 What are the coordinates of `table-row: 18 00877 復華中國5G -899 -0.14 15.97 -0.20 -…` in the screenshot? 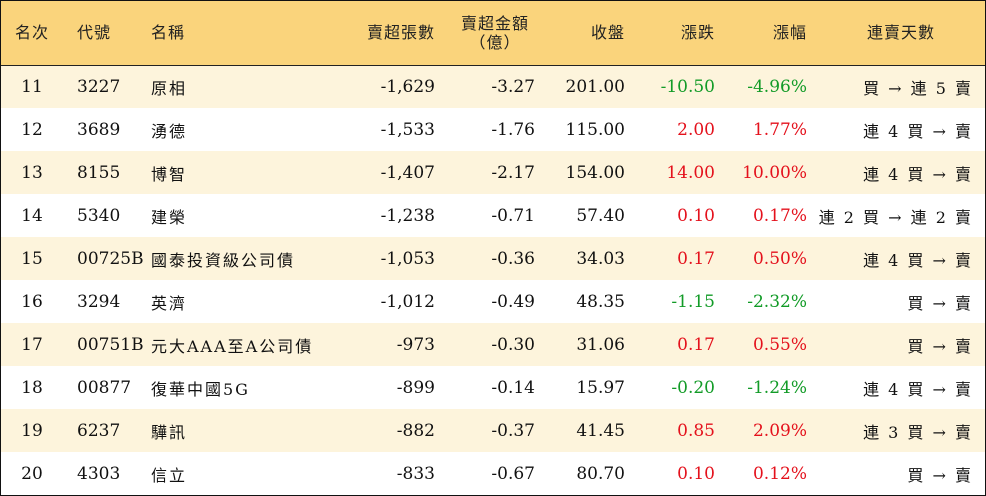 It's located at (493, 387).